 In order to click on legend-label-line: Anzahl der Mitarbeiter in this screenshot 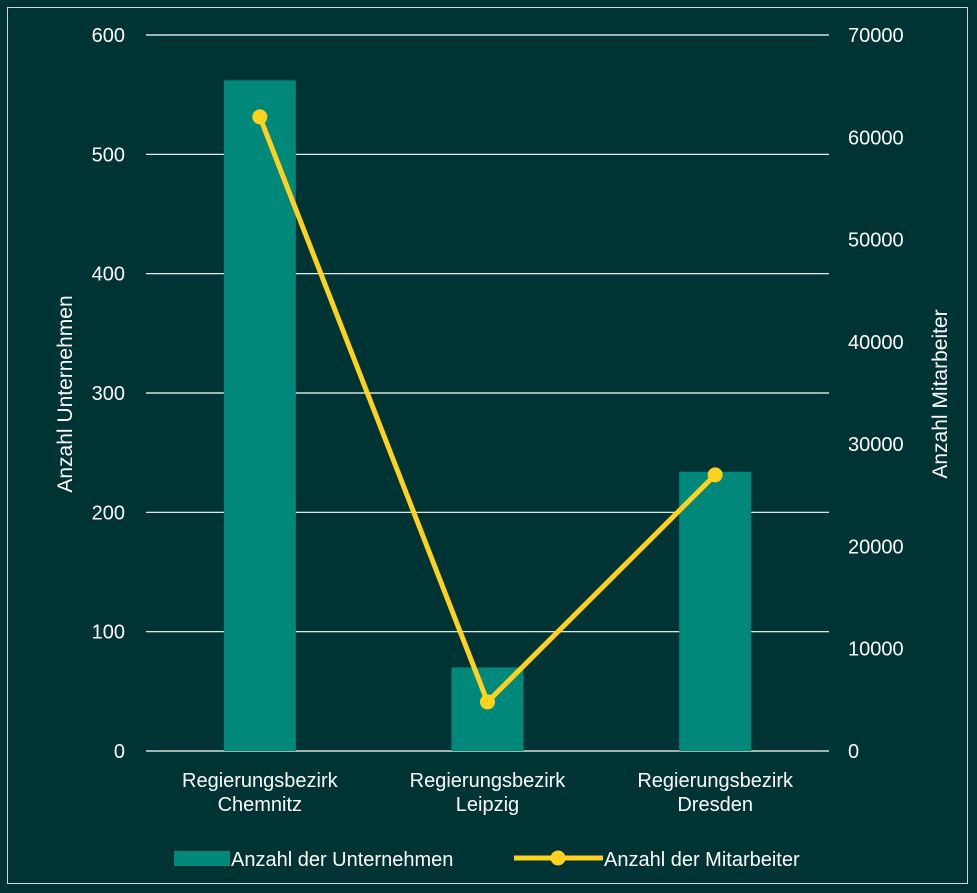, I will do `click(702, 860)`.